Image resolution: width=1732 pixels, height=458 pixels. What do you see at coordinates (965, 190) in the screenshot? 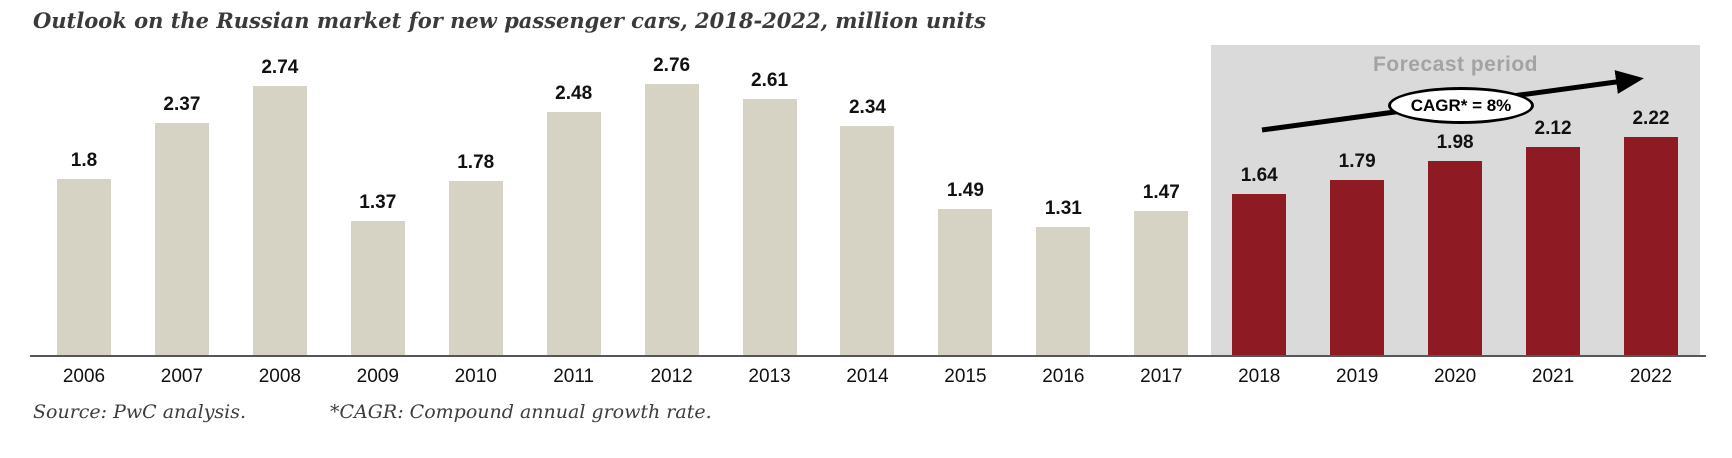
I see `bar-value-label: 1.49` at bounding box center [965, 190].